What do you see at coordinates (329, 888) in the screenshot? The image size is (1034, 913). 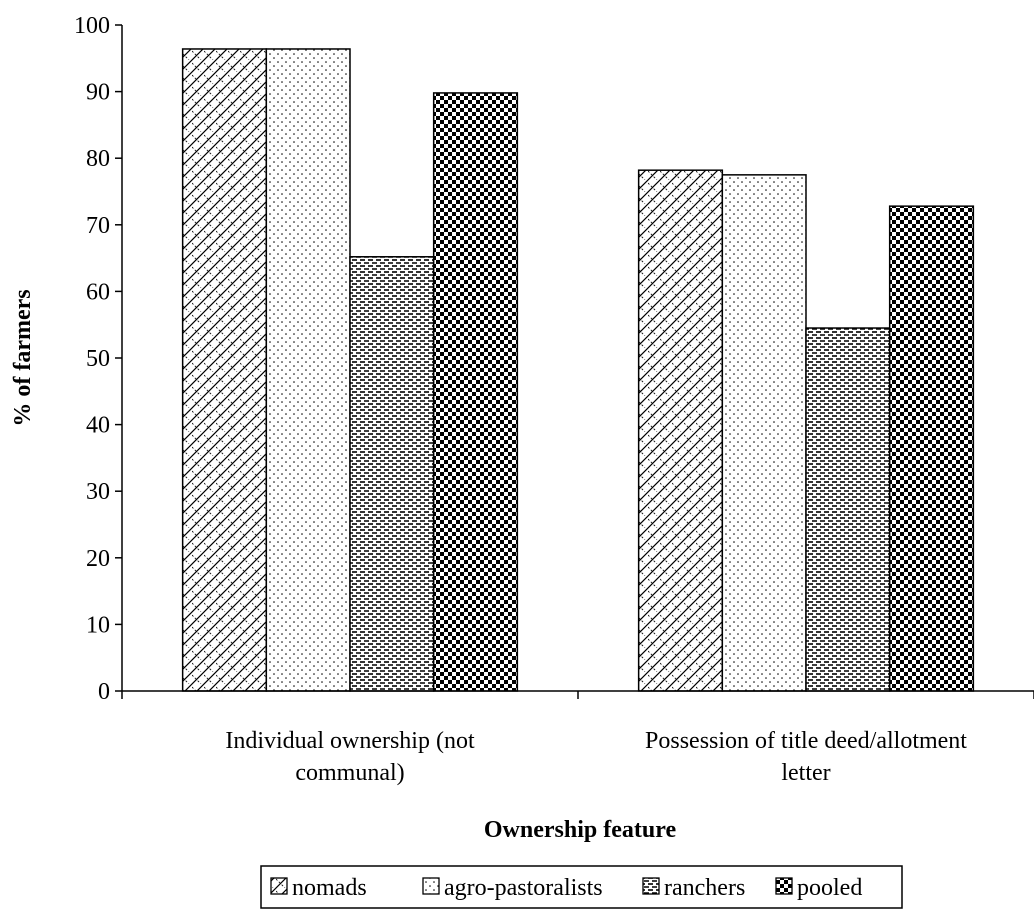 I see `legend-label-nomads: nomads` at bounding box center [329, 888].